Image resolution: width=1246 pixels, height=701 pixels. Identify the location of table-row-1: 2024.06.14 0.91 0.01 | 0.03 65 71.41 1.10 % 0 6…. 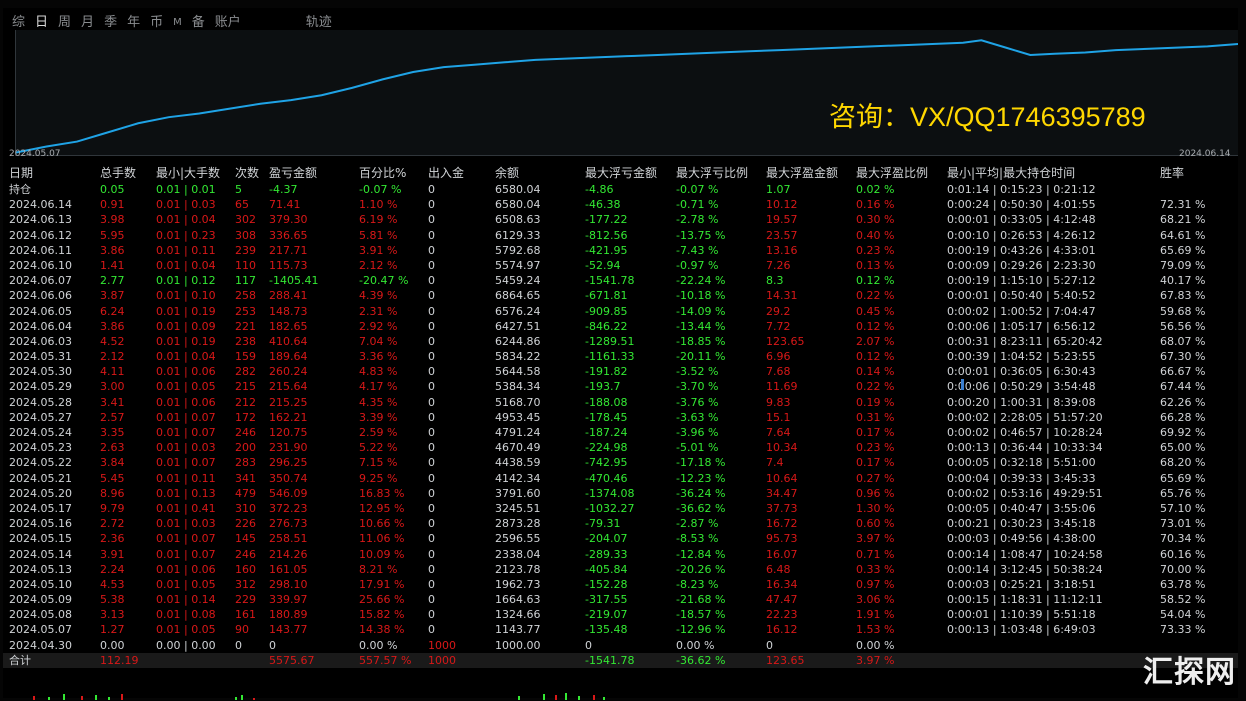
(620, 204).